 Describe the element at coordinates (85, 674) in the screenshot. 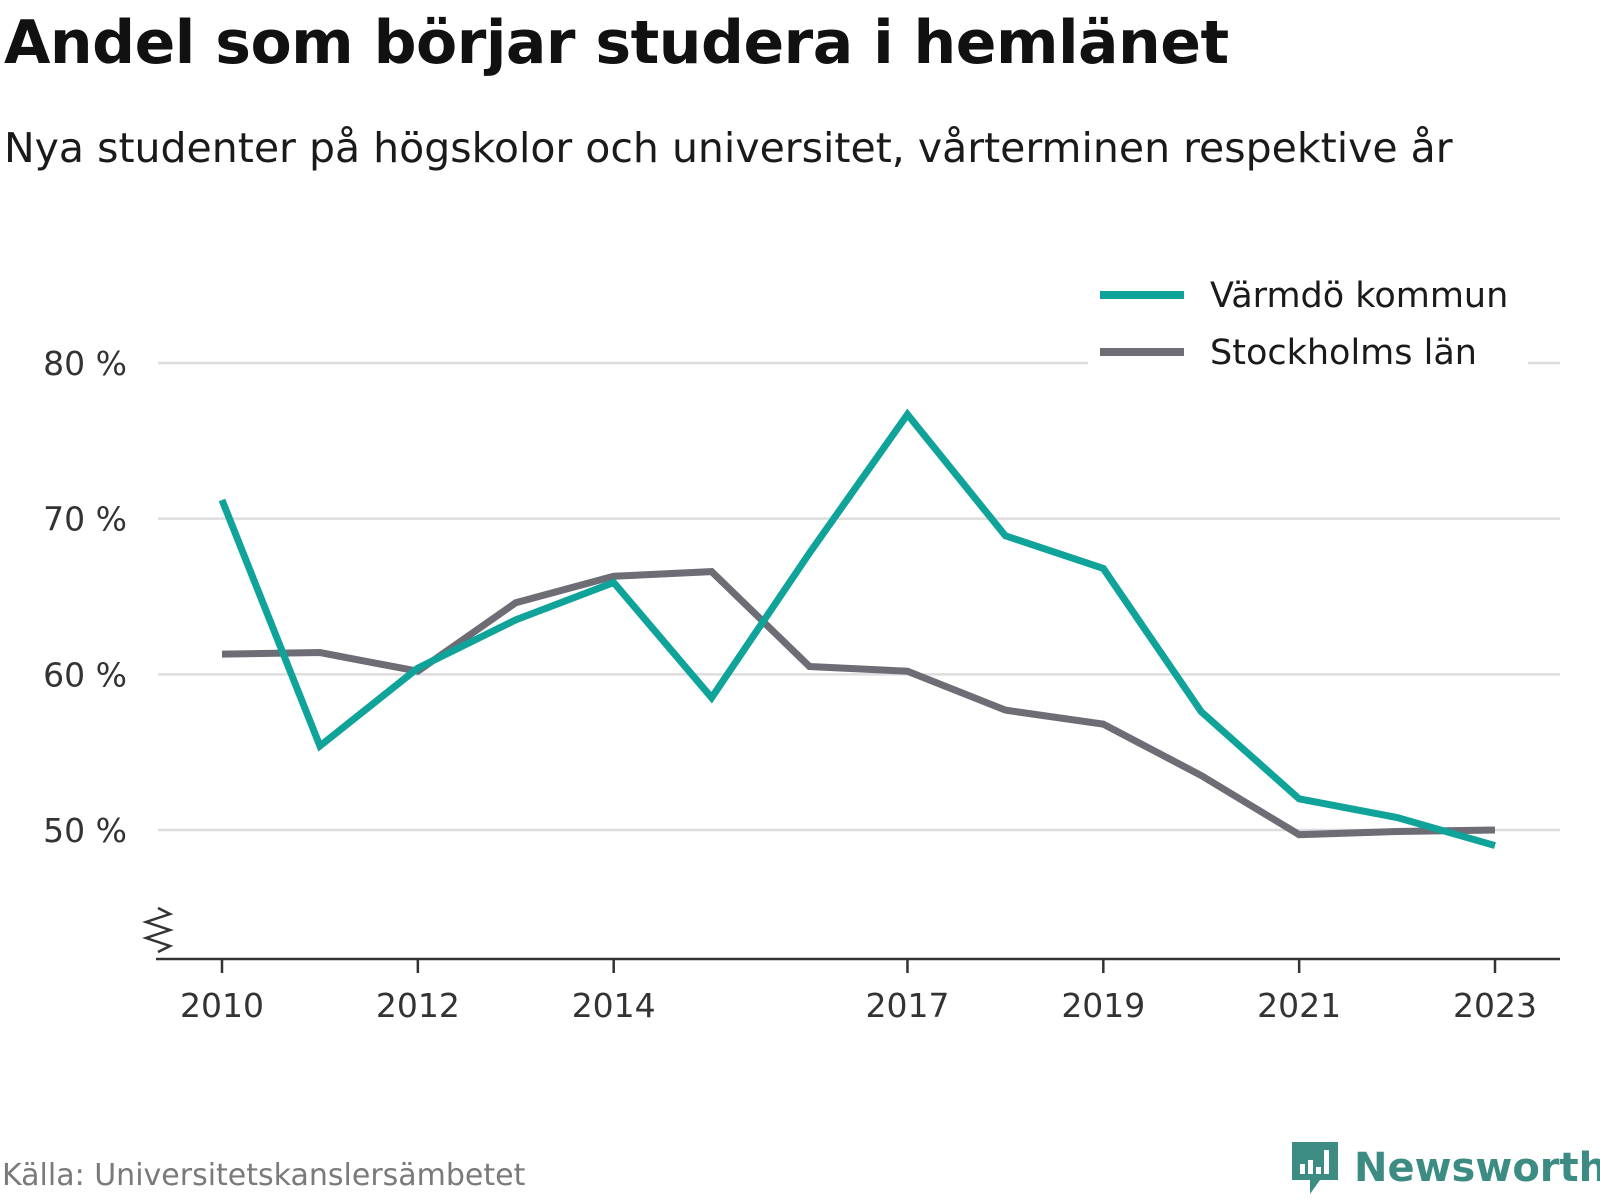

I see `y-tick-label: 60 %` at that location.